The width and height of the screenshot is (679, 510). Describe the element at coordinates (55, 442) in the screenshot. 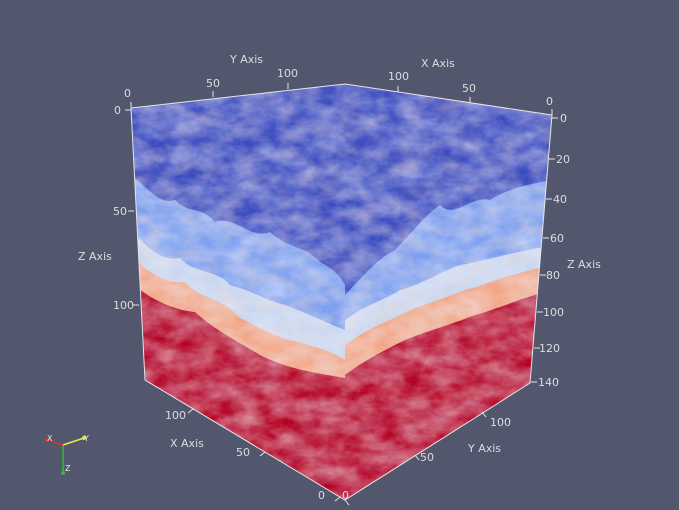

I see `orientation-x-axis-line` at that location.